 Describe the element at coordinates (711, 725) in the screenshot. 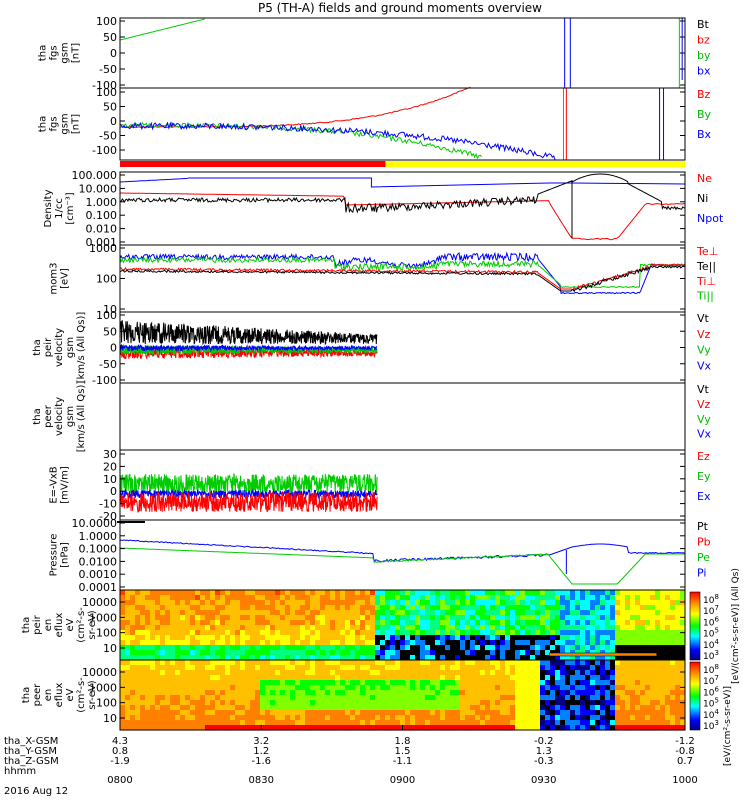

I see `colorbar-tick-label: 103` at that location.